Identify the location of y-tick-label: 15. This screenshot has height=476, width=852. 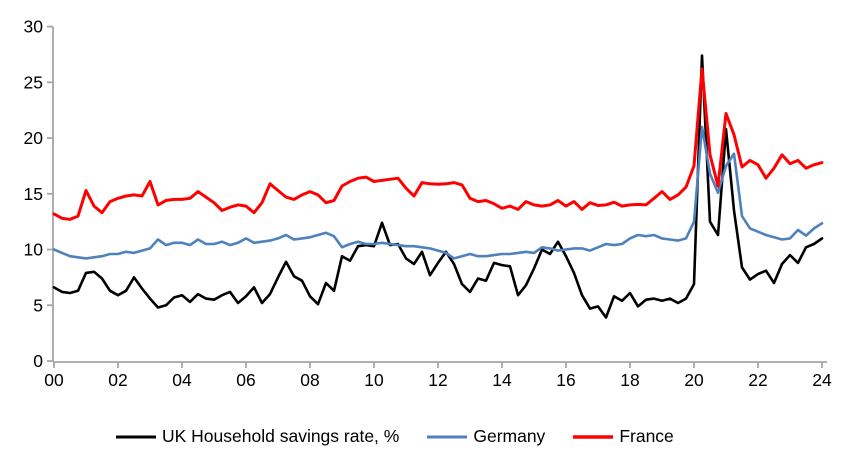
(33, 194).